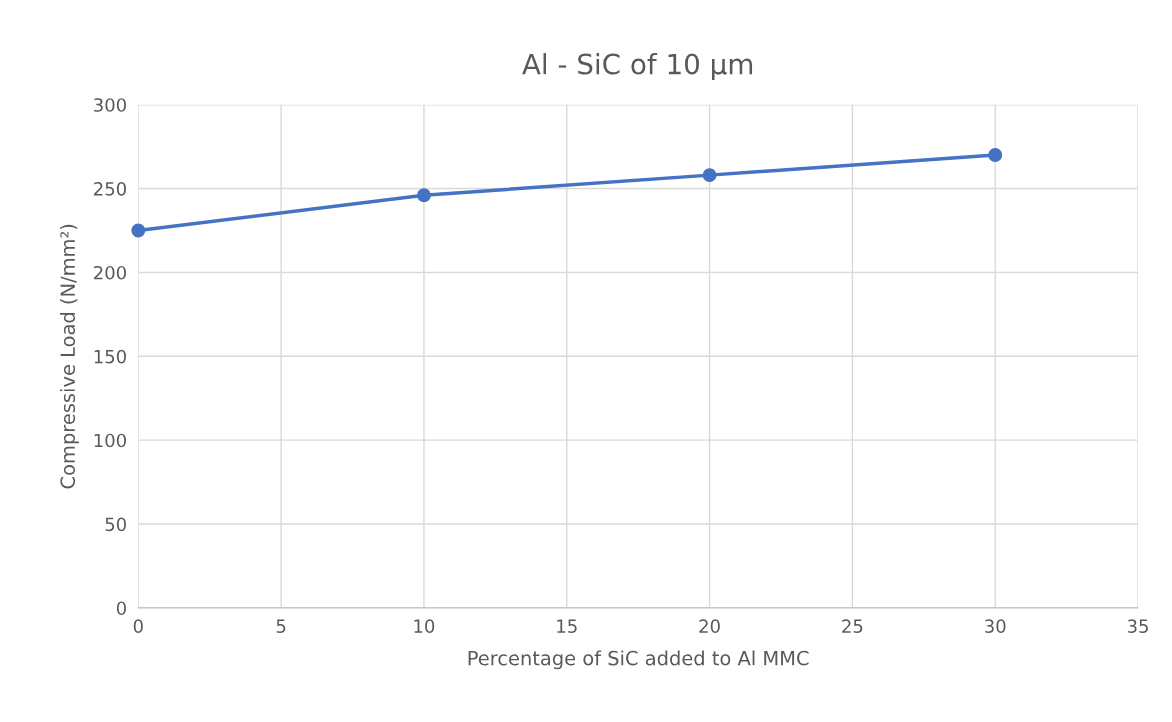 Image resolution: width=1172 pixels, height=722 pixels. I want to click on y-tick-label: 250, so click(110, 189).